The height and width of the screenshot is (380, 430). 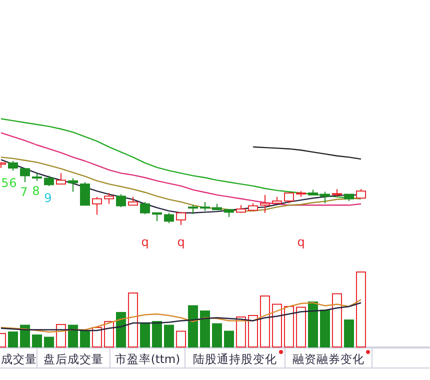 What do you see at coordinates (36, 191) in the screenshot?
I see `annotation: 8` at bounding box center [36, 191].